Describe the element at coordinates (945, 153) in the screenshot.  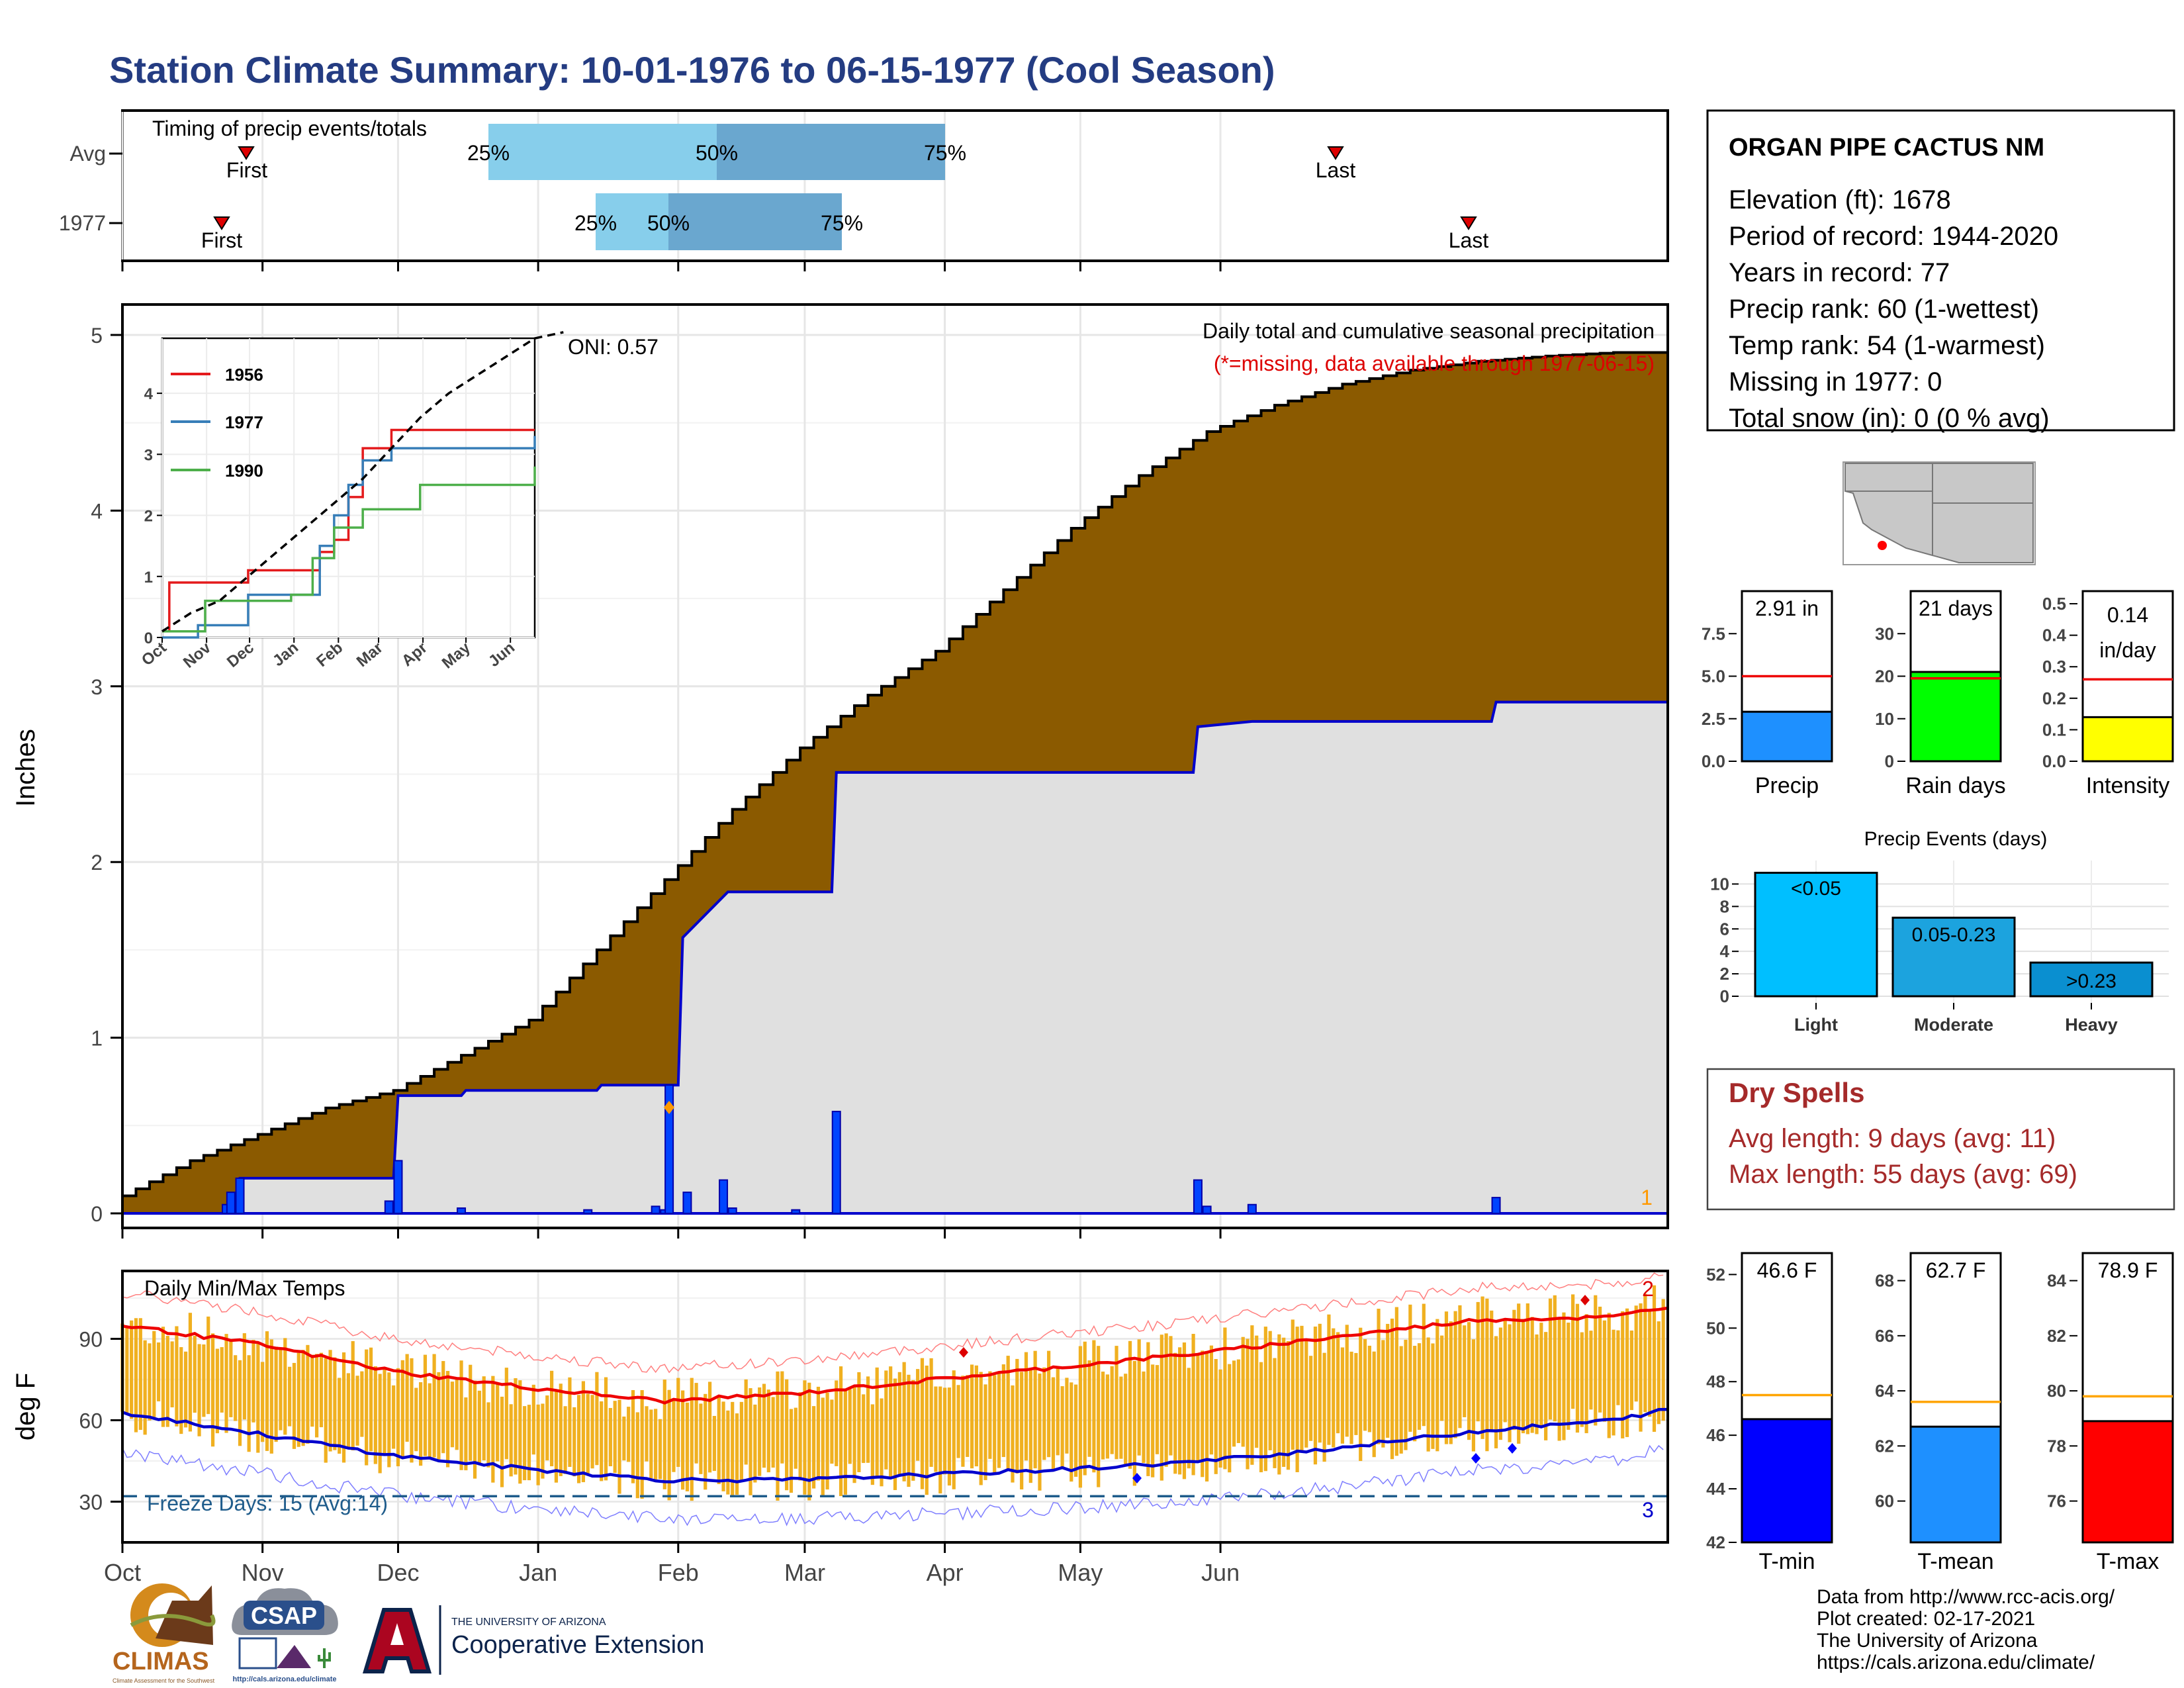
I see `avg-p75-label: 75%` at that location.